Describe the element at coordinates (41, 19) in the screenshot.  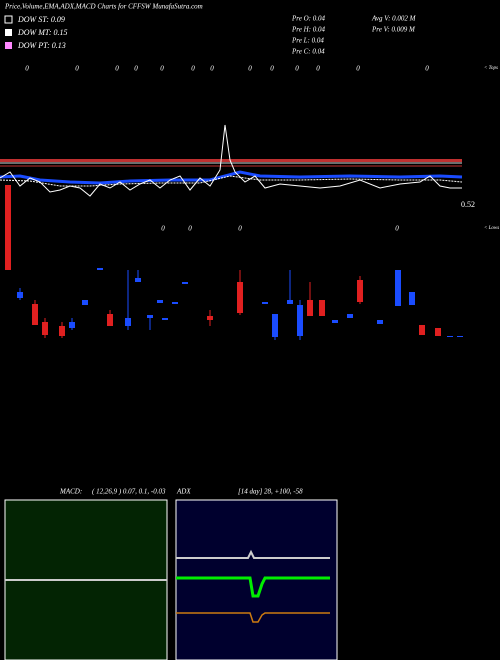
I see `dow-label: DOW ST: 0.09` at that location.